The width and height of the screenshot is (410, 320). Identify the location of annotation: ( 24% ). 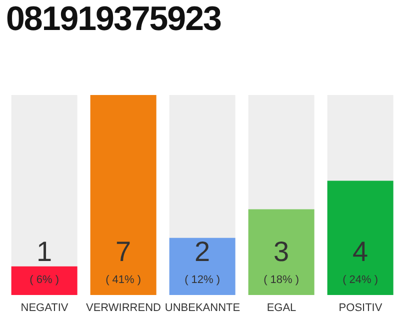
(360, 280).